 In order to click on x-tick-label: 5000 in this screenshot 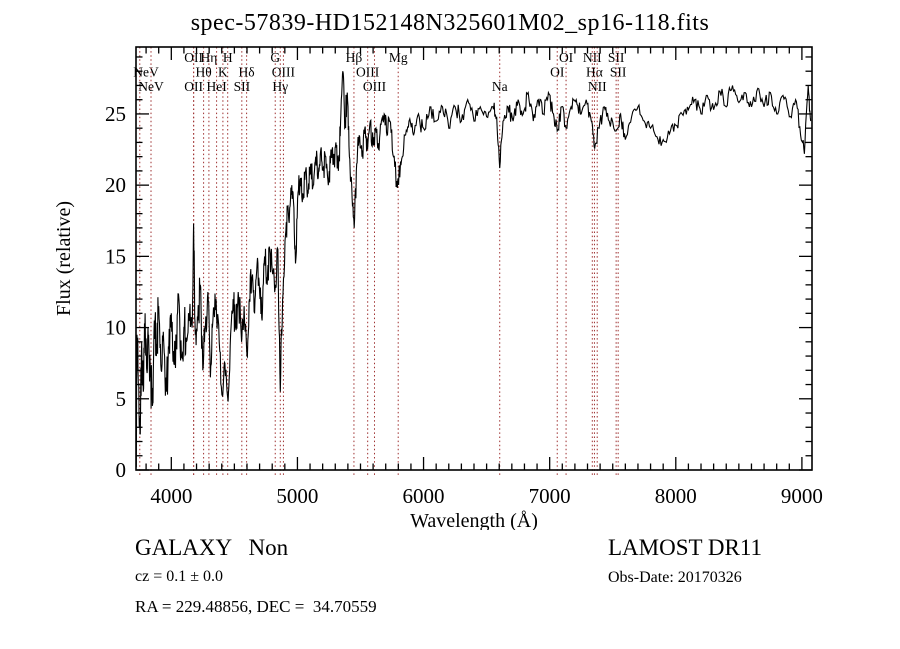, I will do `click(297, 496)`.